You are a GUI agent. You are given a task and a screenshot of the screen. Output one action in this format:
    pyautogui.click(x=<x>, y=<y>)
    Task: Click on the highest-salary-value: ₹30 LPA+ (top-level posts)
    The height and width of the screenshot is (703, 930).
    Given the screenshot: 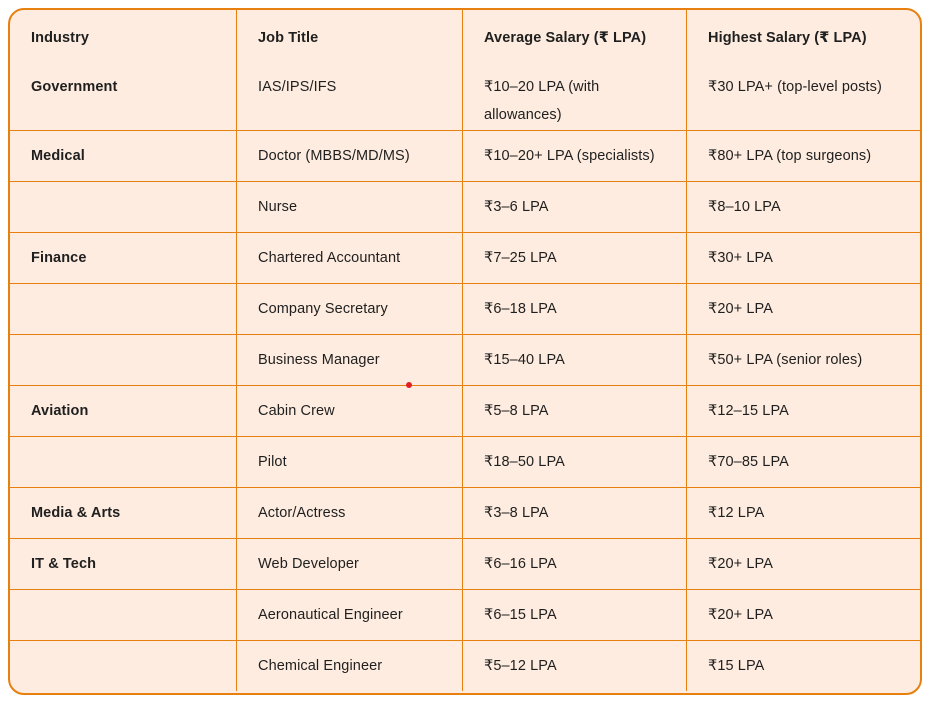 What is the action you would take?
    pyautogui.click(x=795, y=87)
    